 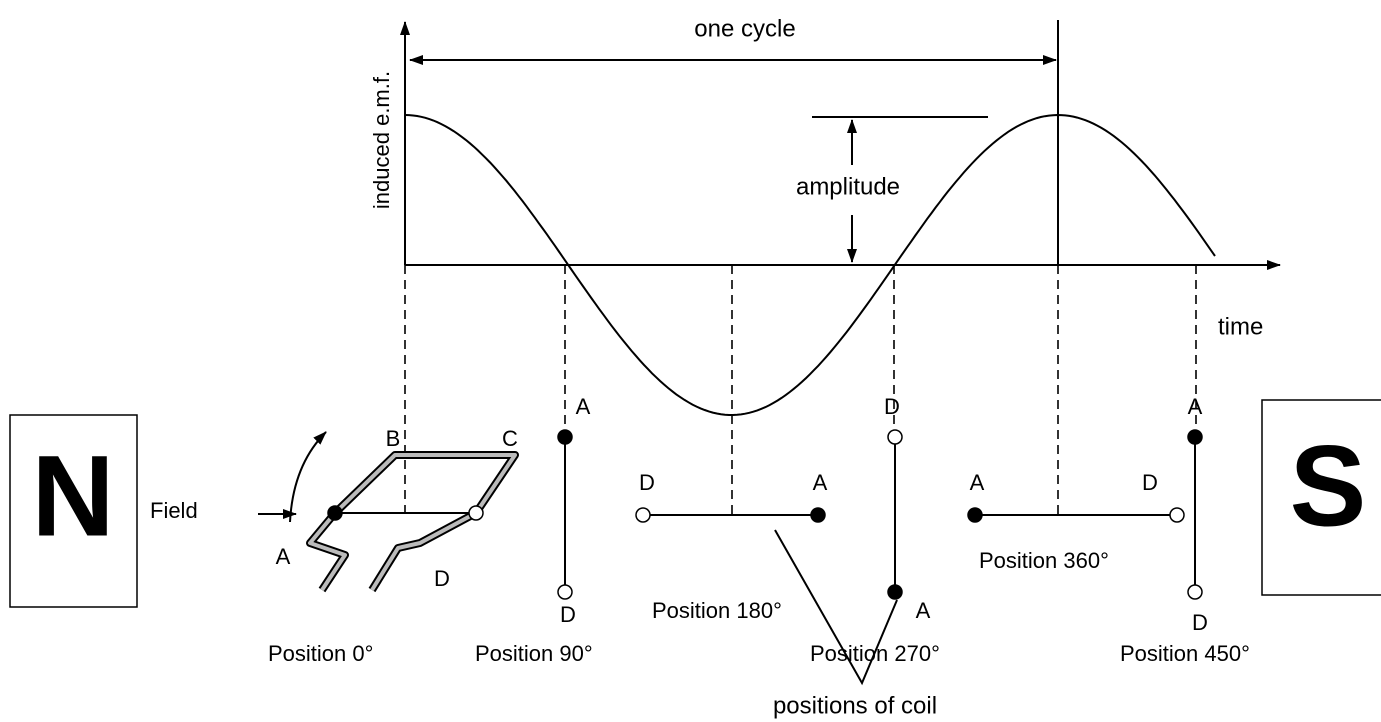 What do you see at coordinates (744, 28) in the screenshot?
I see `cycle-label: one cycle` at bounding box center [744, 28].